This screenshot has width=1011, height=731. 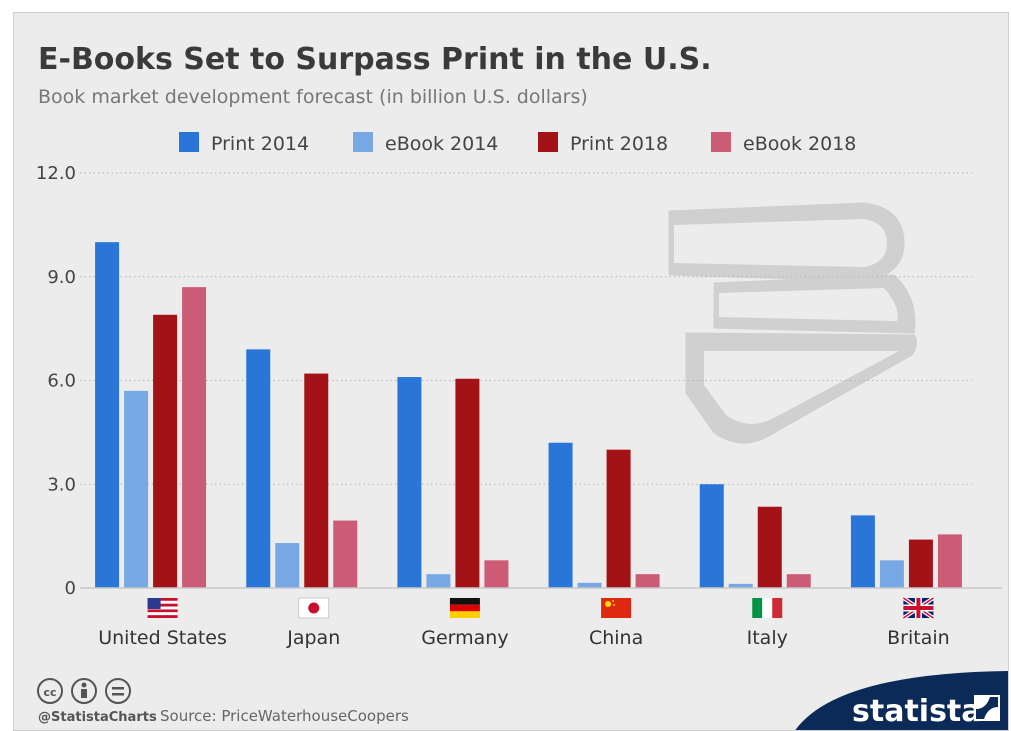 What do you see at coordinates (918, 608) in the screenshot?
I see `britain-flag-icon` at bounding box center [918, 608].